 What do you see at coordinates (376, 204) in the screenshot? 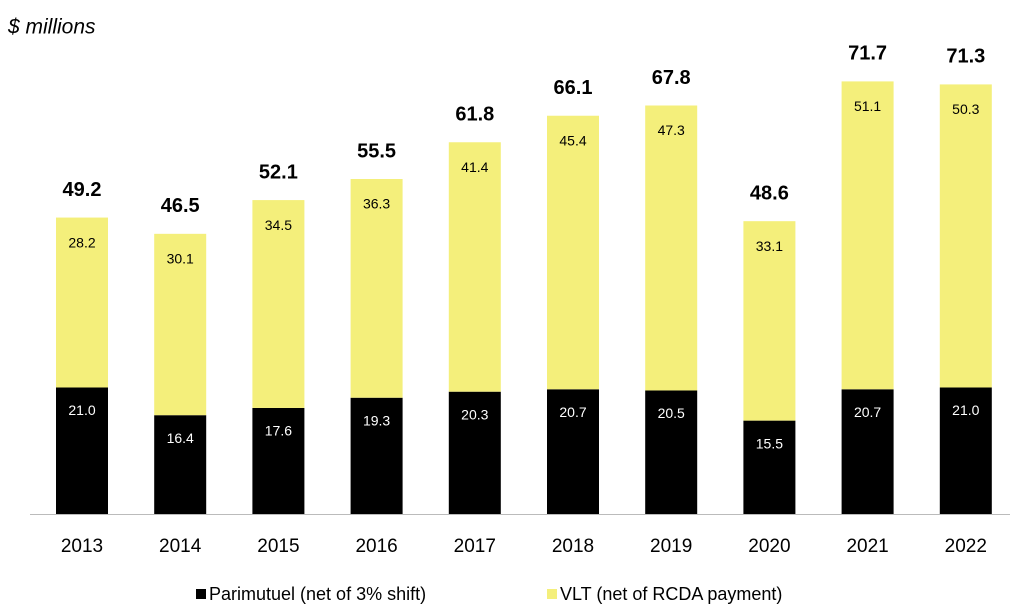
I see `value-label: 36.3` at bounding box center [376, 204].